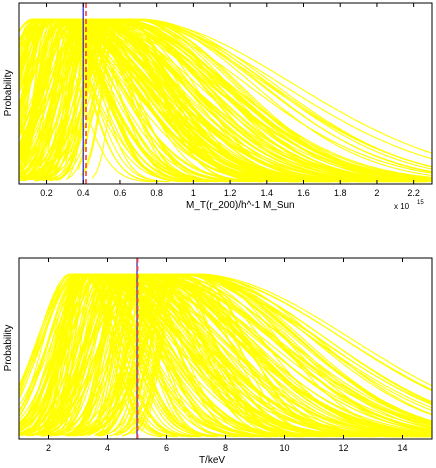 The width and height of the screenshot is (436, 468). Describe the element at coordinates (8, 93) in the screenshot. I see `top-ylabel: Probability` at that location.